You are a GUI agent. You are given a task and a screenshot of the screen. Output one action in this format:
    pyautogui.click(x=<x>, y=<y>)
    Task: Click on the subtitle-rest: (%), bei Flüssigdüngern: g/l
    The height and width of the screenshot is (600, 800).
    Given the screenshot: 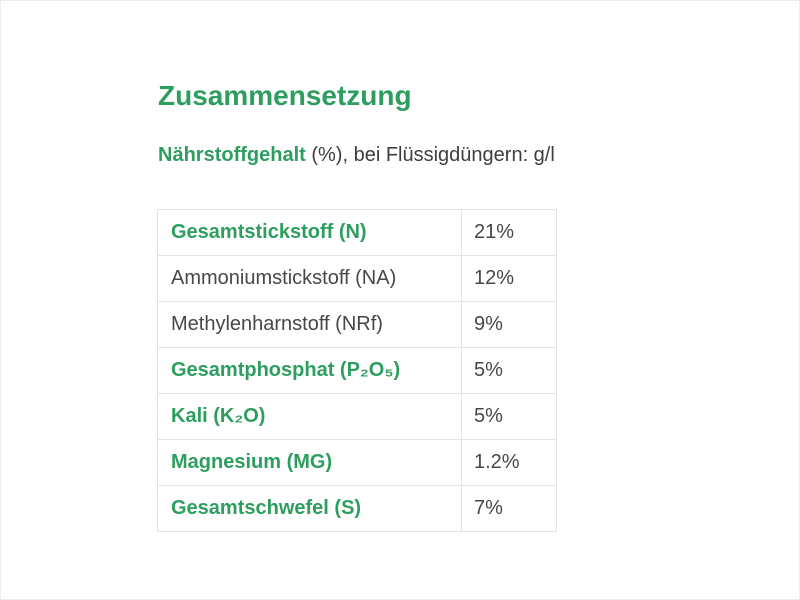 What is the action you would take?
    pyautogui.click(x=430, y=155)
    